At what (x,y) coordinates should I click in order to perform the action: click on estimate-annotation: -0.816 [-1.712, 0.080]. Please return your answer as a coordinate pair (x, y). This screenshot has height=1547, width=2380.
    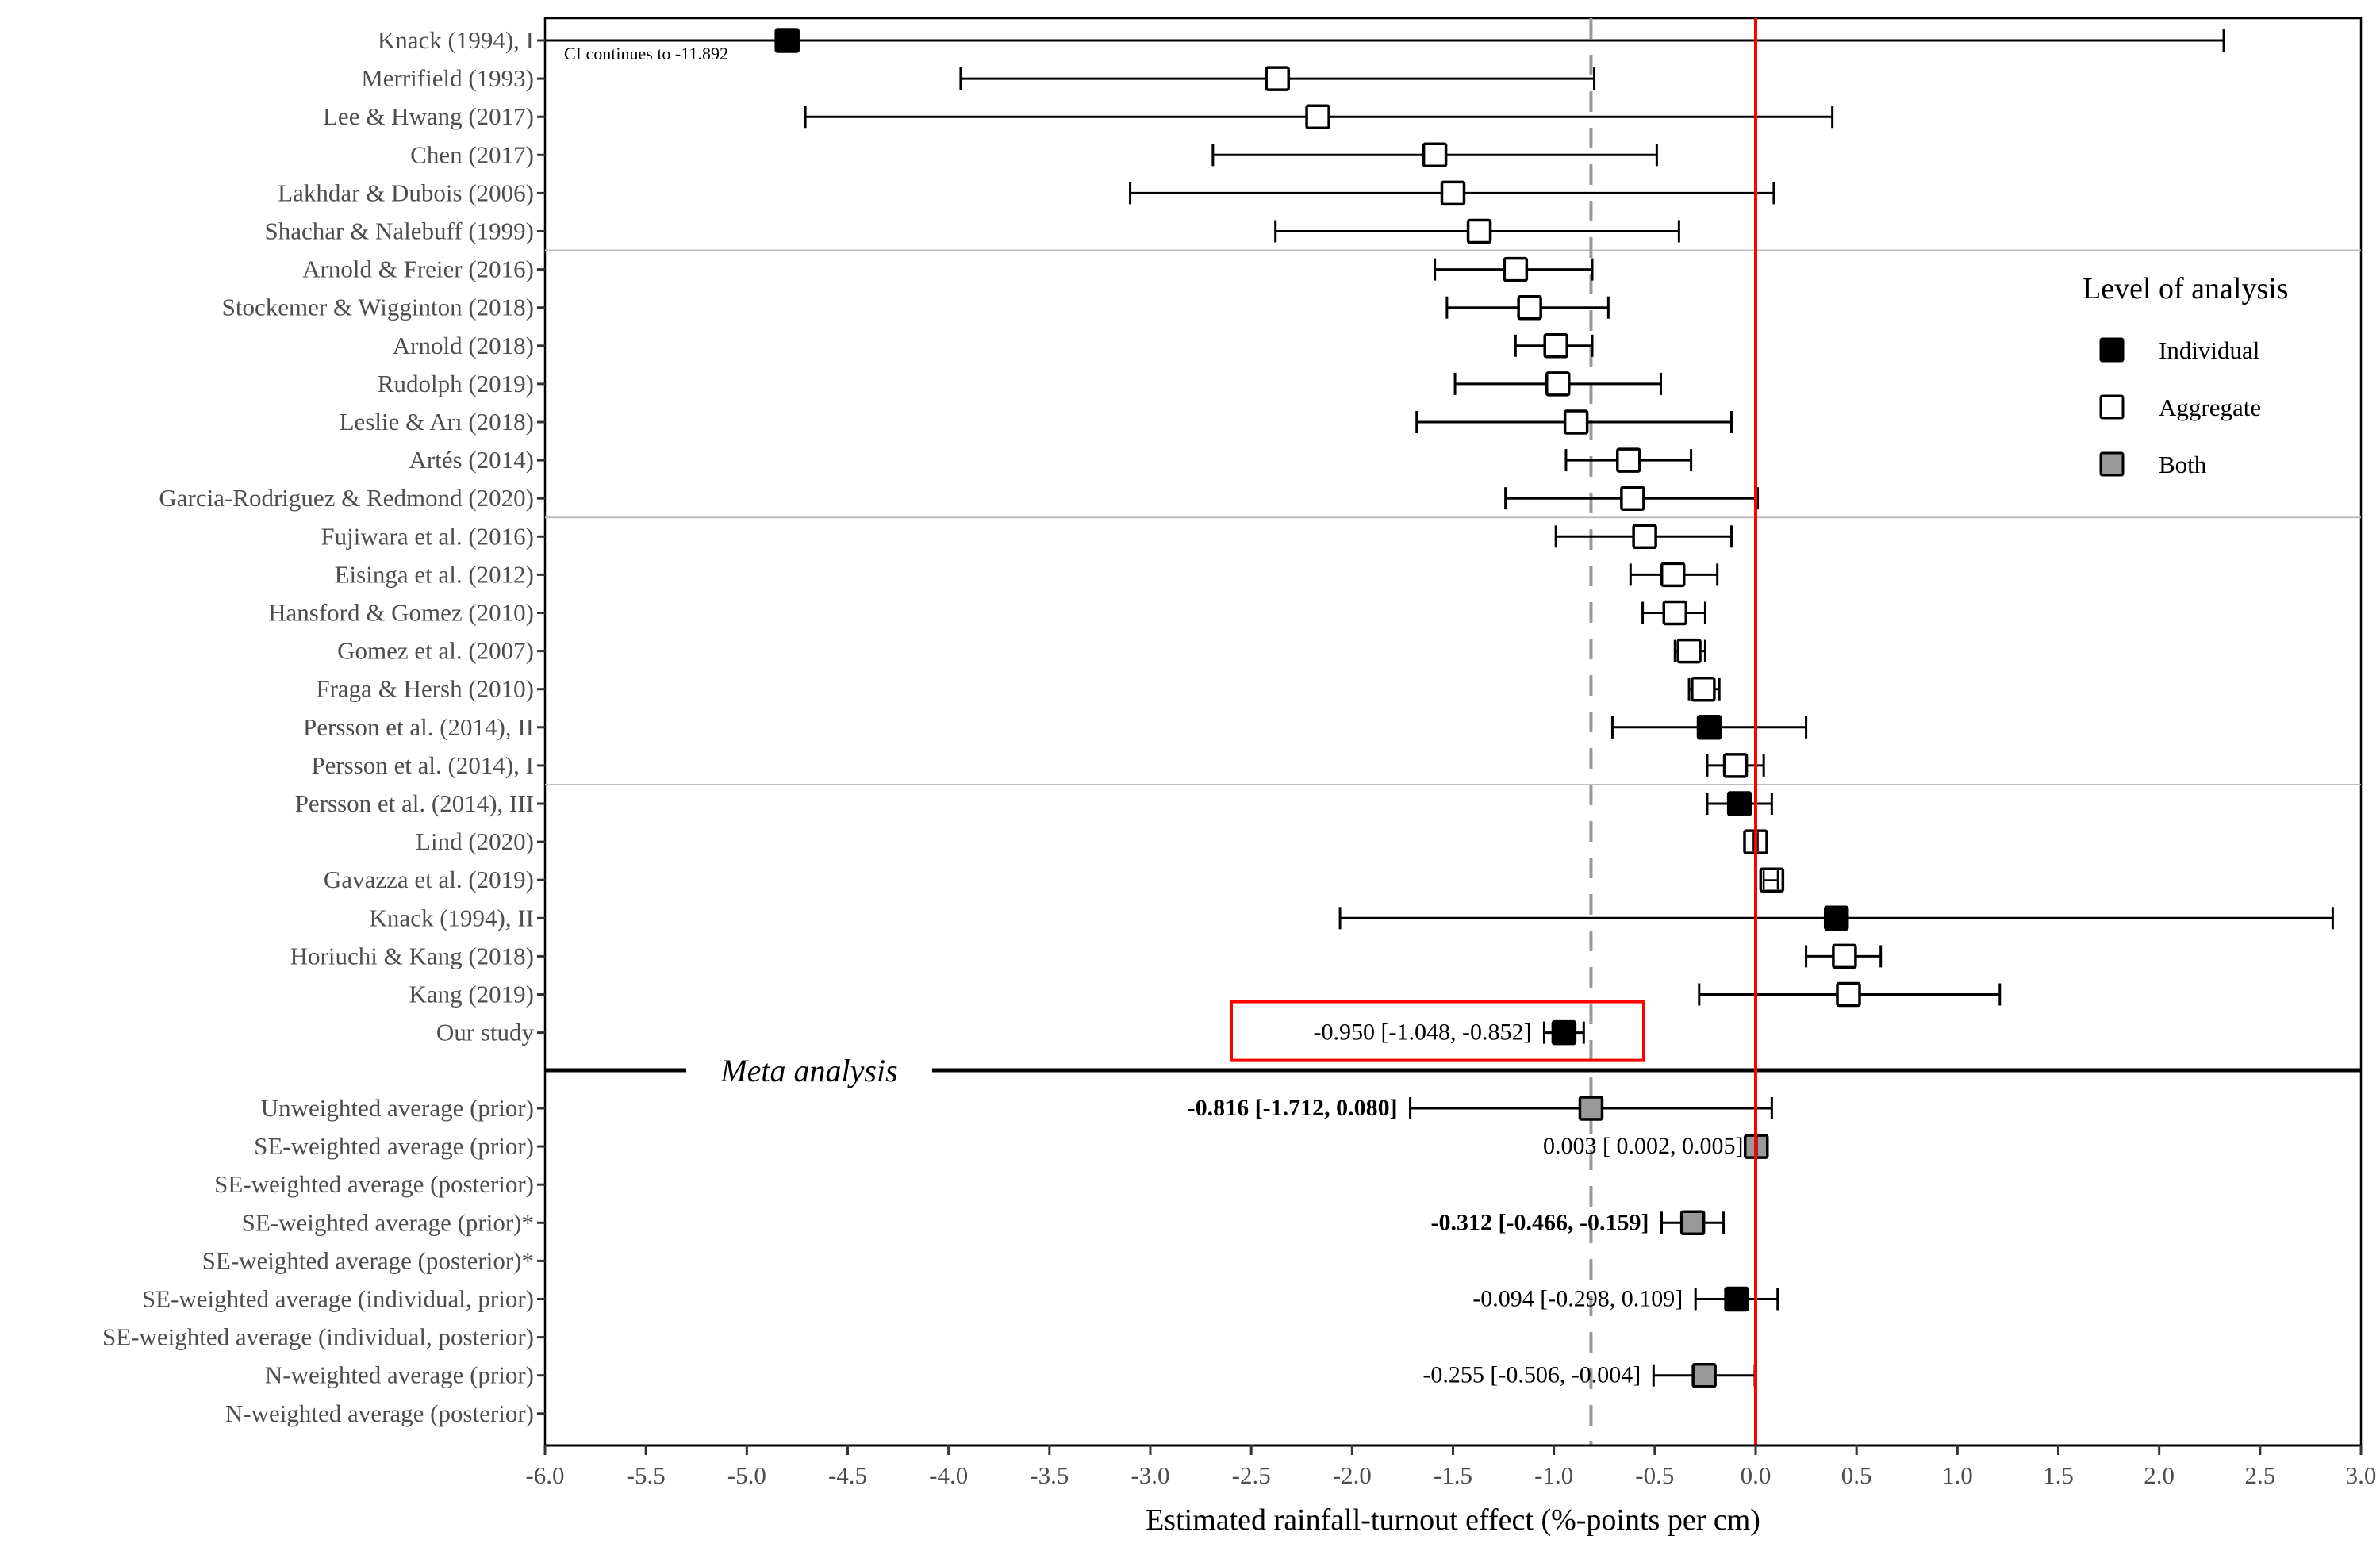
    Looking at the image, I should click on (1293, 1108).